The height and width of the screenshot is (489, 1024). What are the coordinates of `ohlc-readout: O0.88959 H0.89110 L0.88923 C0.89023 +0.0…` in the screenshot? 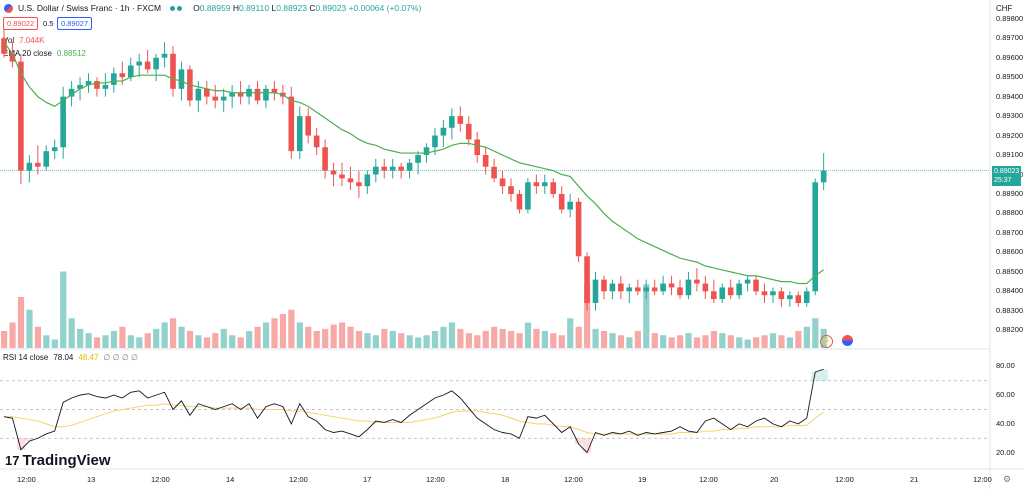 It's located at (307, 8).